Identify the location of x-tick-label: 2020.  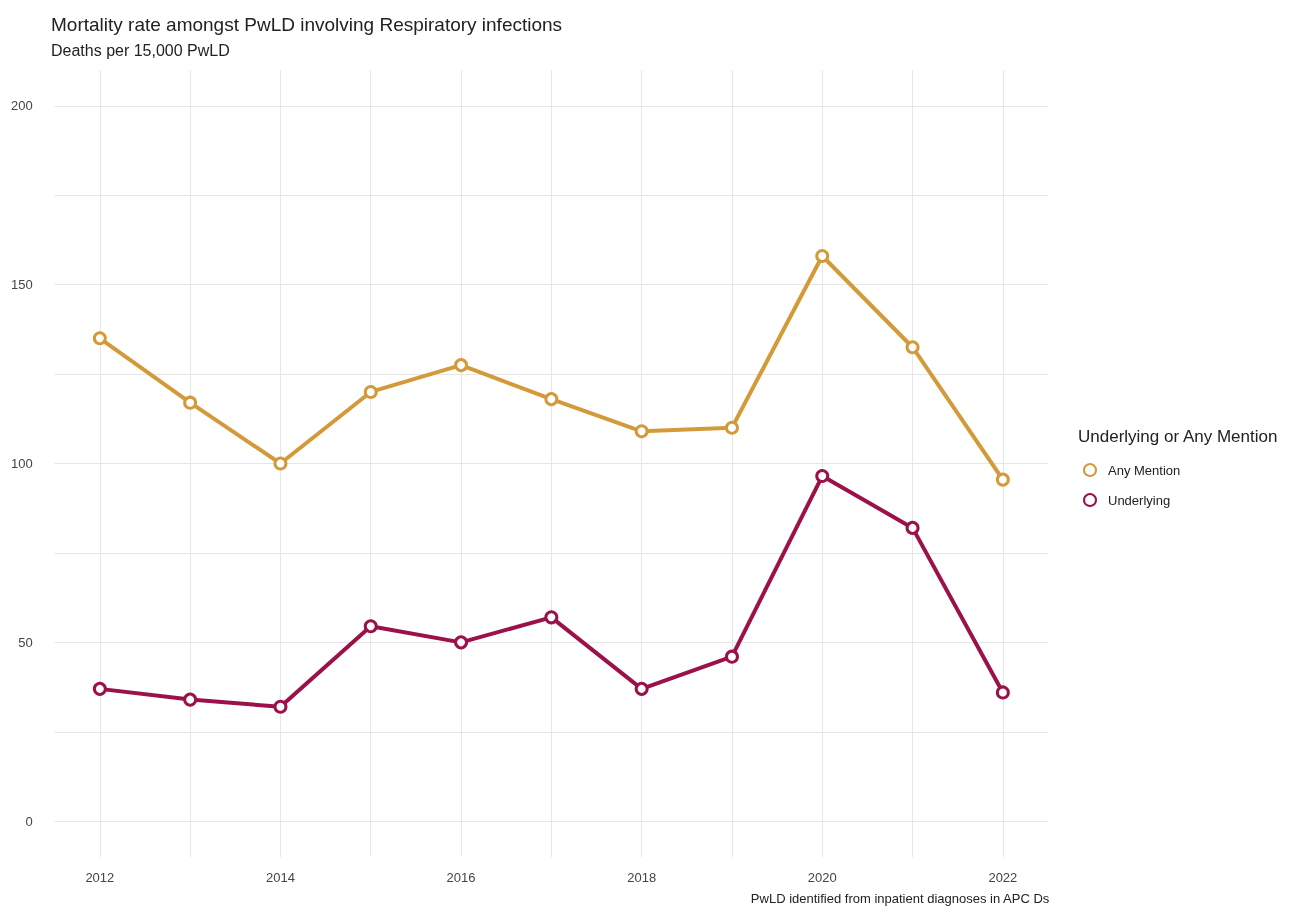
(822, 877).